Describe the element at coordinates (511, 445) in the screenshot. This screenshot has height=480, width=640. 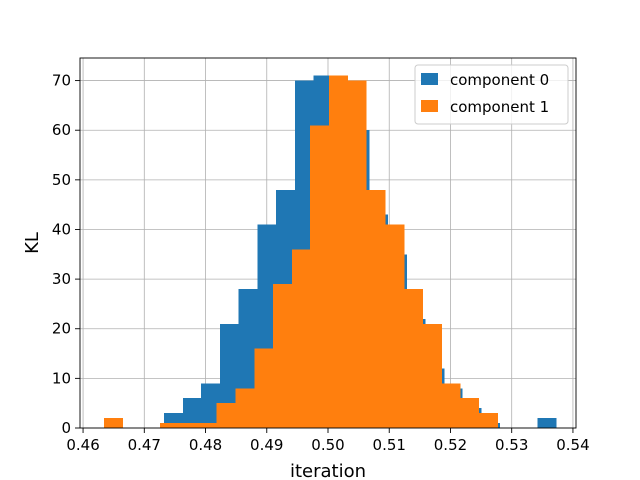
I see `x-tick-label: 0.53` at that location.